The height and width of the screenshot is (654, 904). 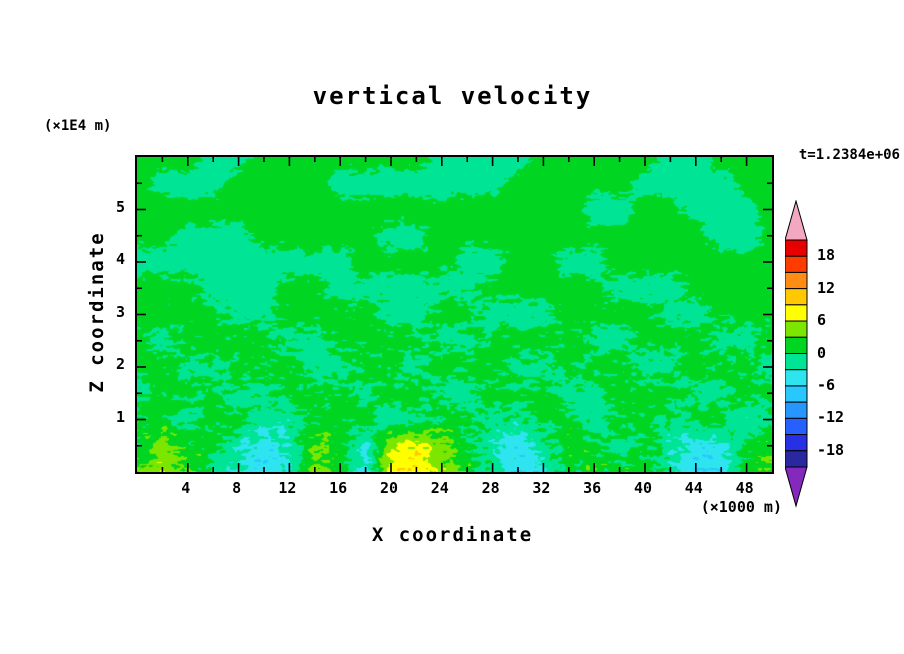 What do you see at coordinates (452, 96) in the screenshot?
I see `chart-title: vertical velocity` at bounding box center [452, 96].